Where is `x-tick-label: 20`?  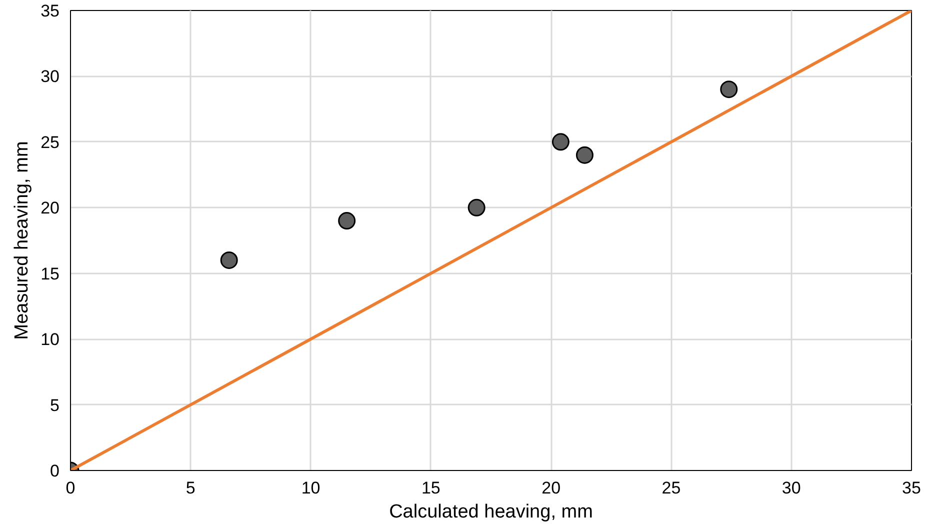
x-tick-label: 20 is located at coordinates (551, 488).